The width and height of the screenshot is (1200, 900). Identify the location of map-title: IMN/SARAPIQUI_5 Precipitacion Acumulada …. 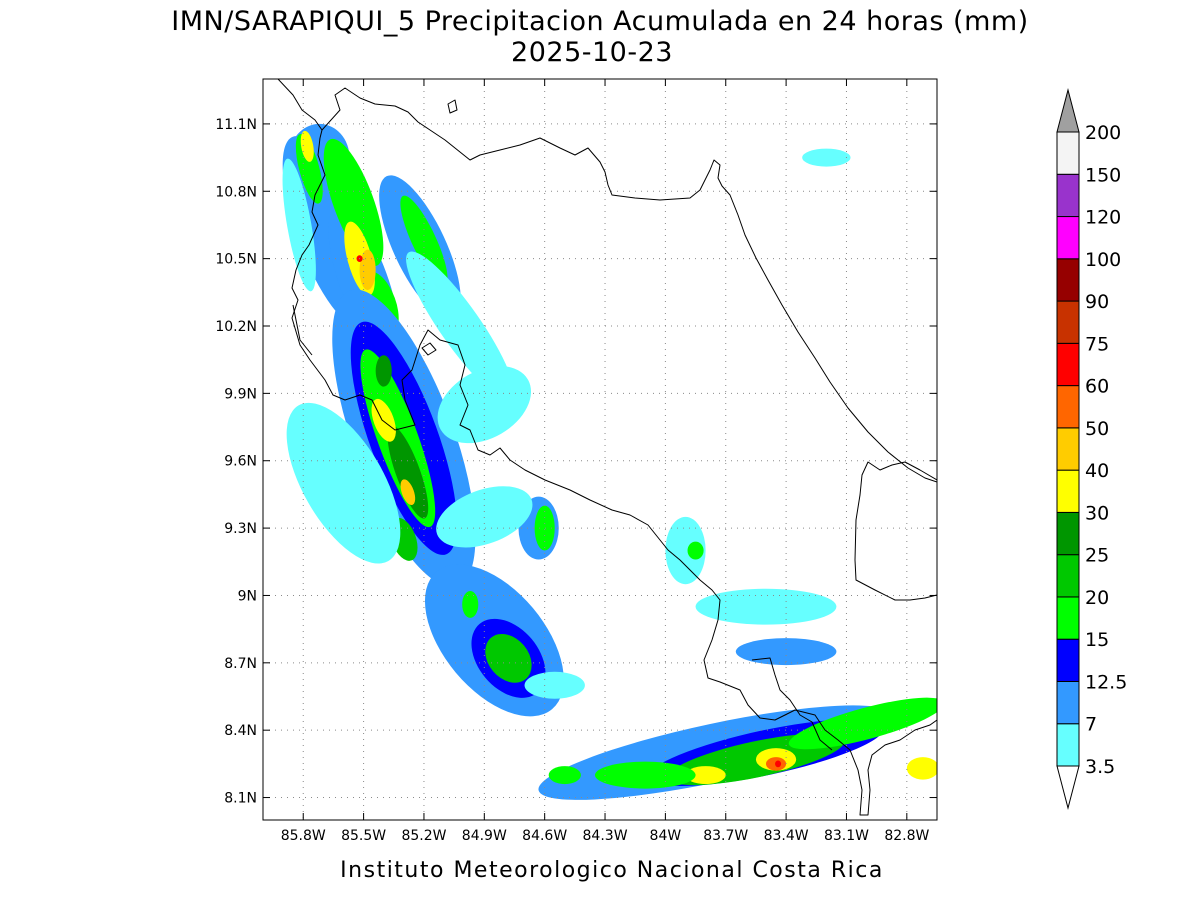
(599, 21).